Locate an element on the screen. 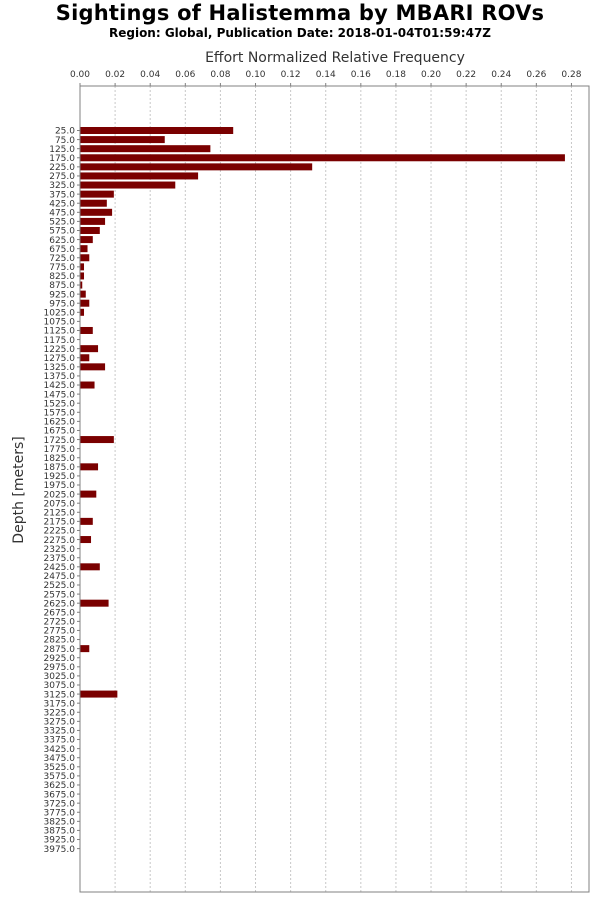 The width and height of the screenshot is (600, 900). y-tick-label: 525.0 is located at coordinates (62, 223).